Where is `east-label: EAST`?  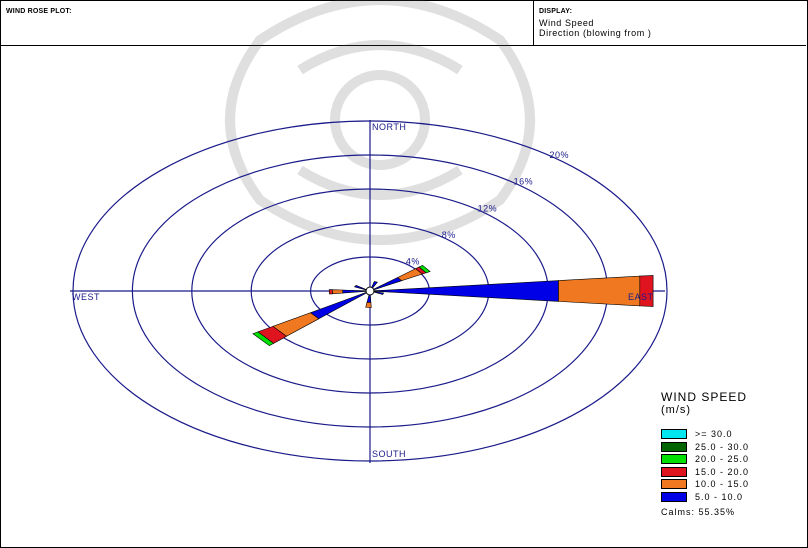
east-label: EAST is located at coordinates (641, 297).